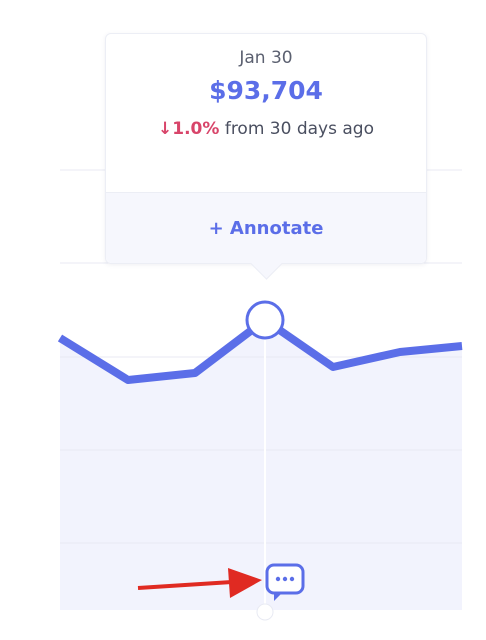 This screenshot has height=640, width=486. I want to click on down-icon: ↓, so click(165, 129).